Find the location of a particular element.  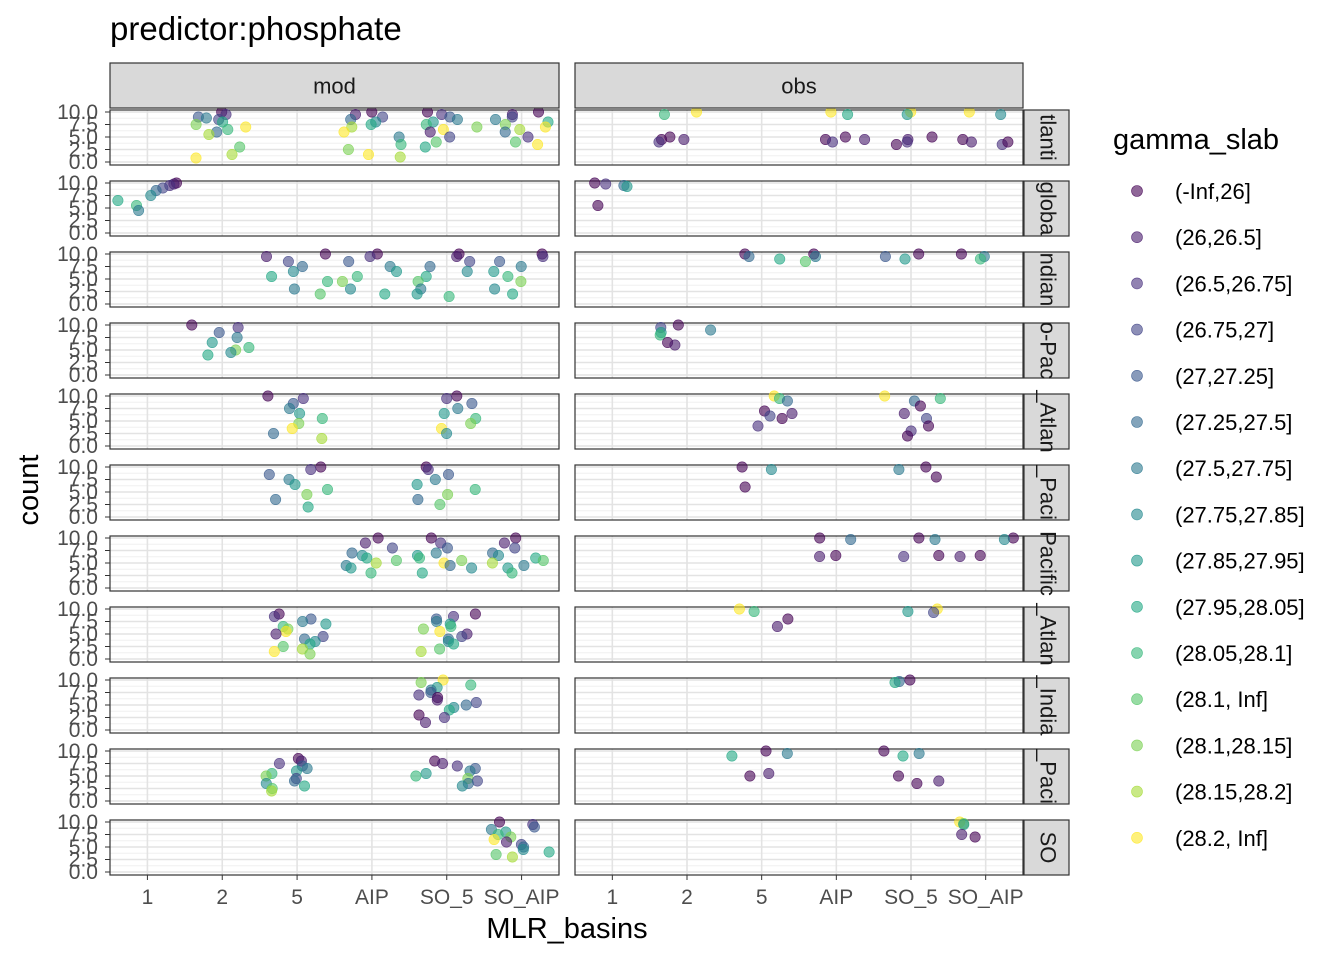

strip-right-label: ndian is located at coordinates (1048, 280).